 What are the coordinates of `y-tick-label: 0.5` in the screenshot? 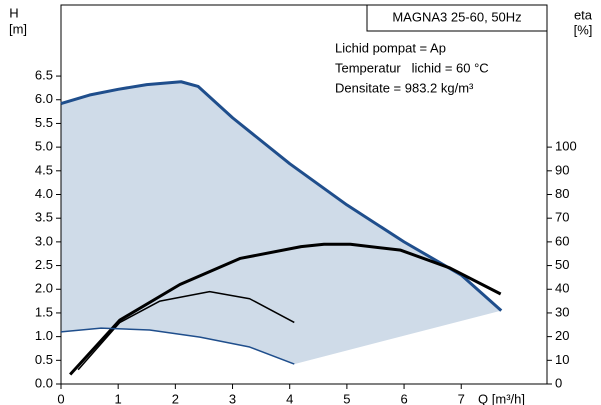 It's located at (44, 359).